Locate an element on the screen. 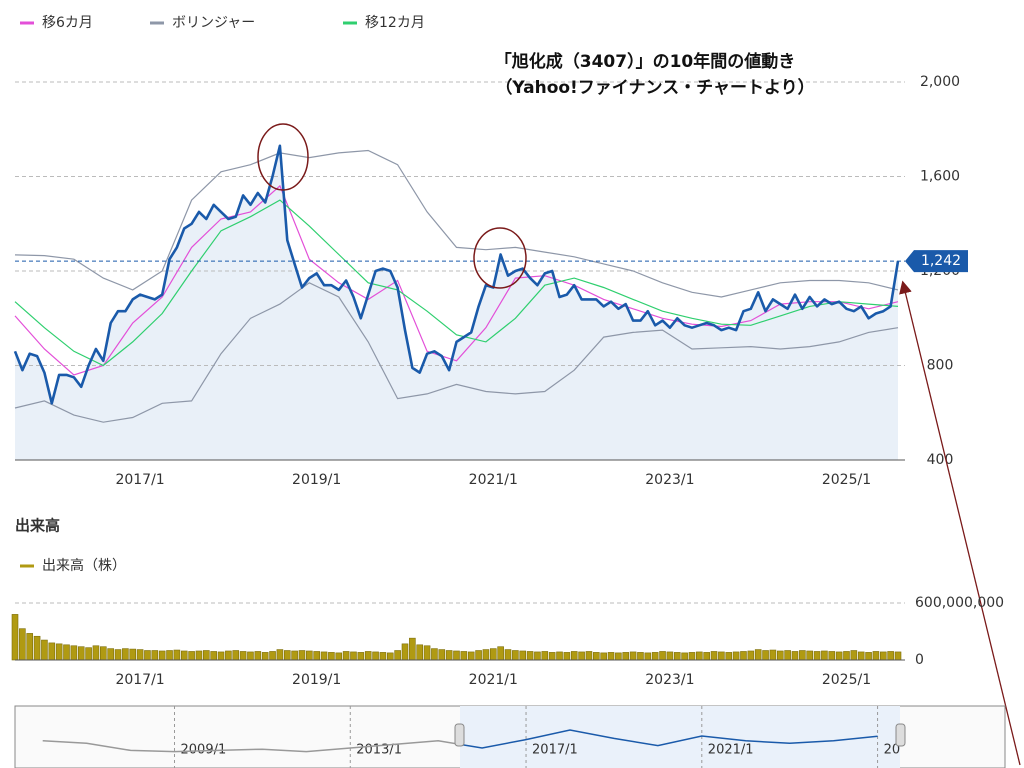  navigator-tick-label: 2017/1 is located at coordinates (555, 750).